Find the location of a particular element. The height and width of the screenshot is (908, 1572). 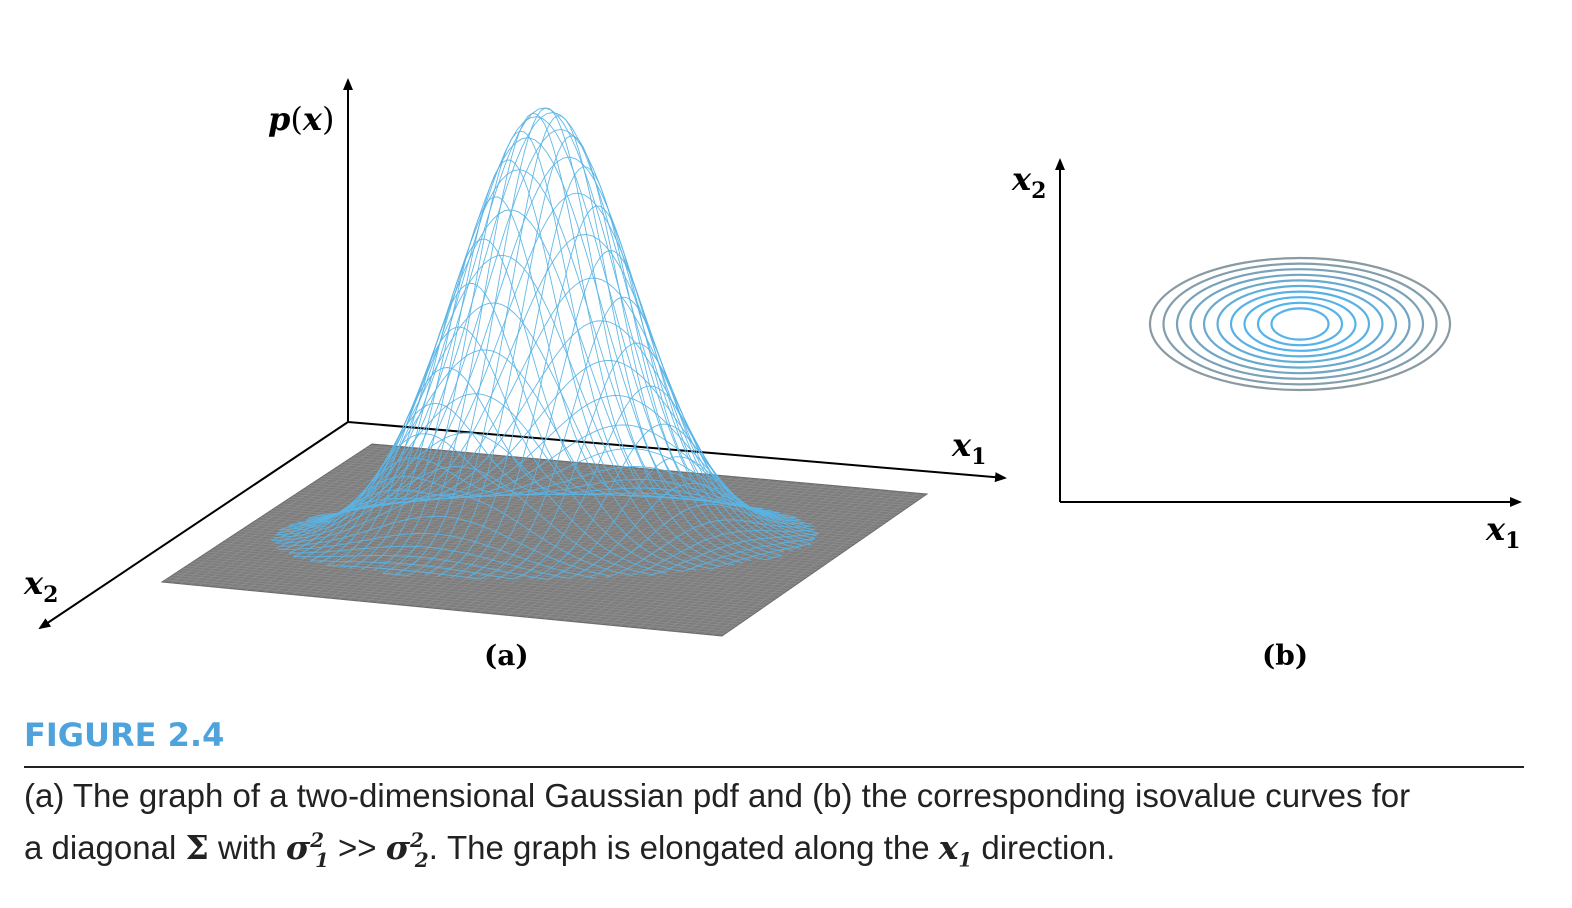

caption-sigma1: σ21 is located at coordinates (307, 850).